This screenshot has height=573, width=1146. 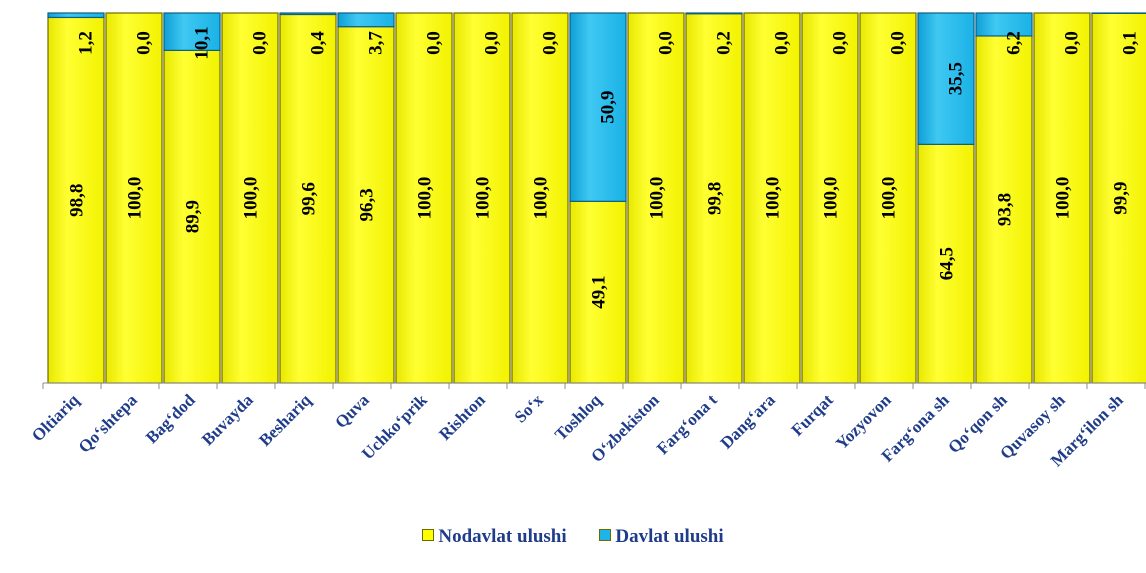 I want to click on data-label-nodavlat-5: 96,3, so click(x=367, y=204).